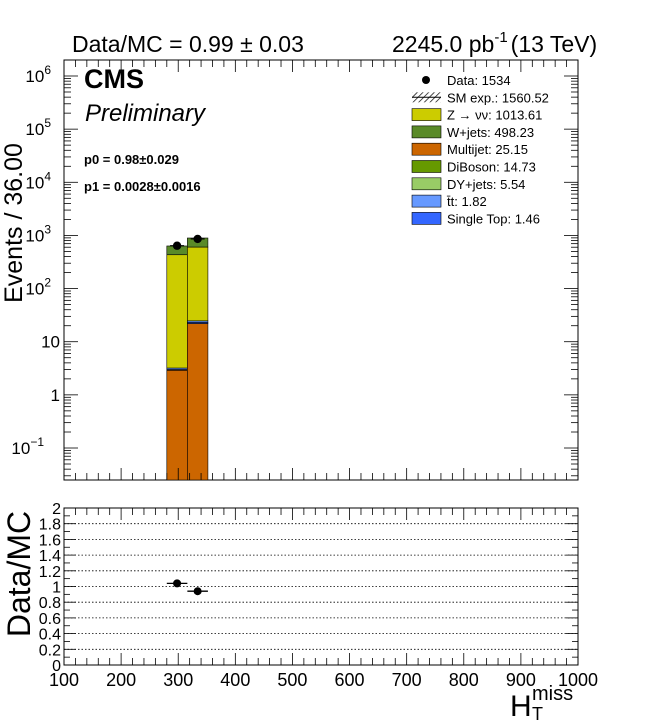 Image resolution: width=646 pixels, height=722 pixels. What do you see at coordinates (131, 159) in the screenshot?
I see `fit-p0-label: p0 = 0.98±0.029` at bounding box center [131, 159].